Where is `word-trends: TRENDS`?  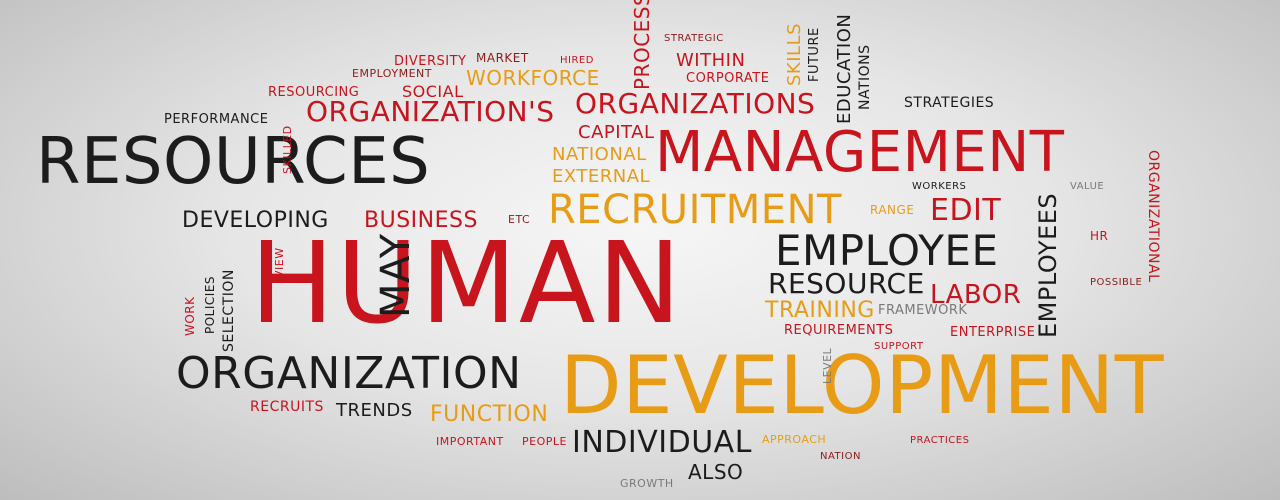 word-trends: TRENDS is located at coordinates (374, 410).